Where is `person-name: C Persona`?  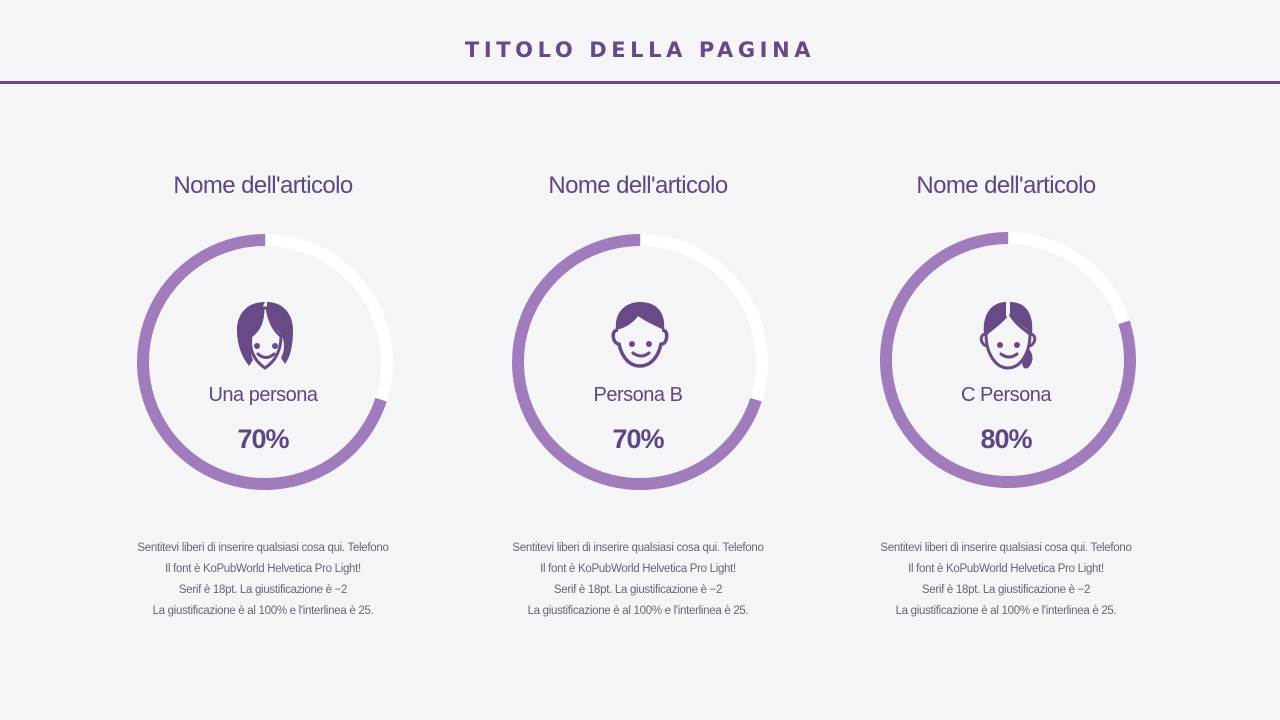
person-name: C Persona is located at coordinates (1006, 395).